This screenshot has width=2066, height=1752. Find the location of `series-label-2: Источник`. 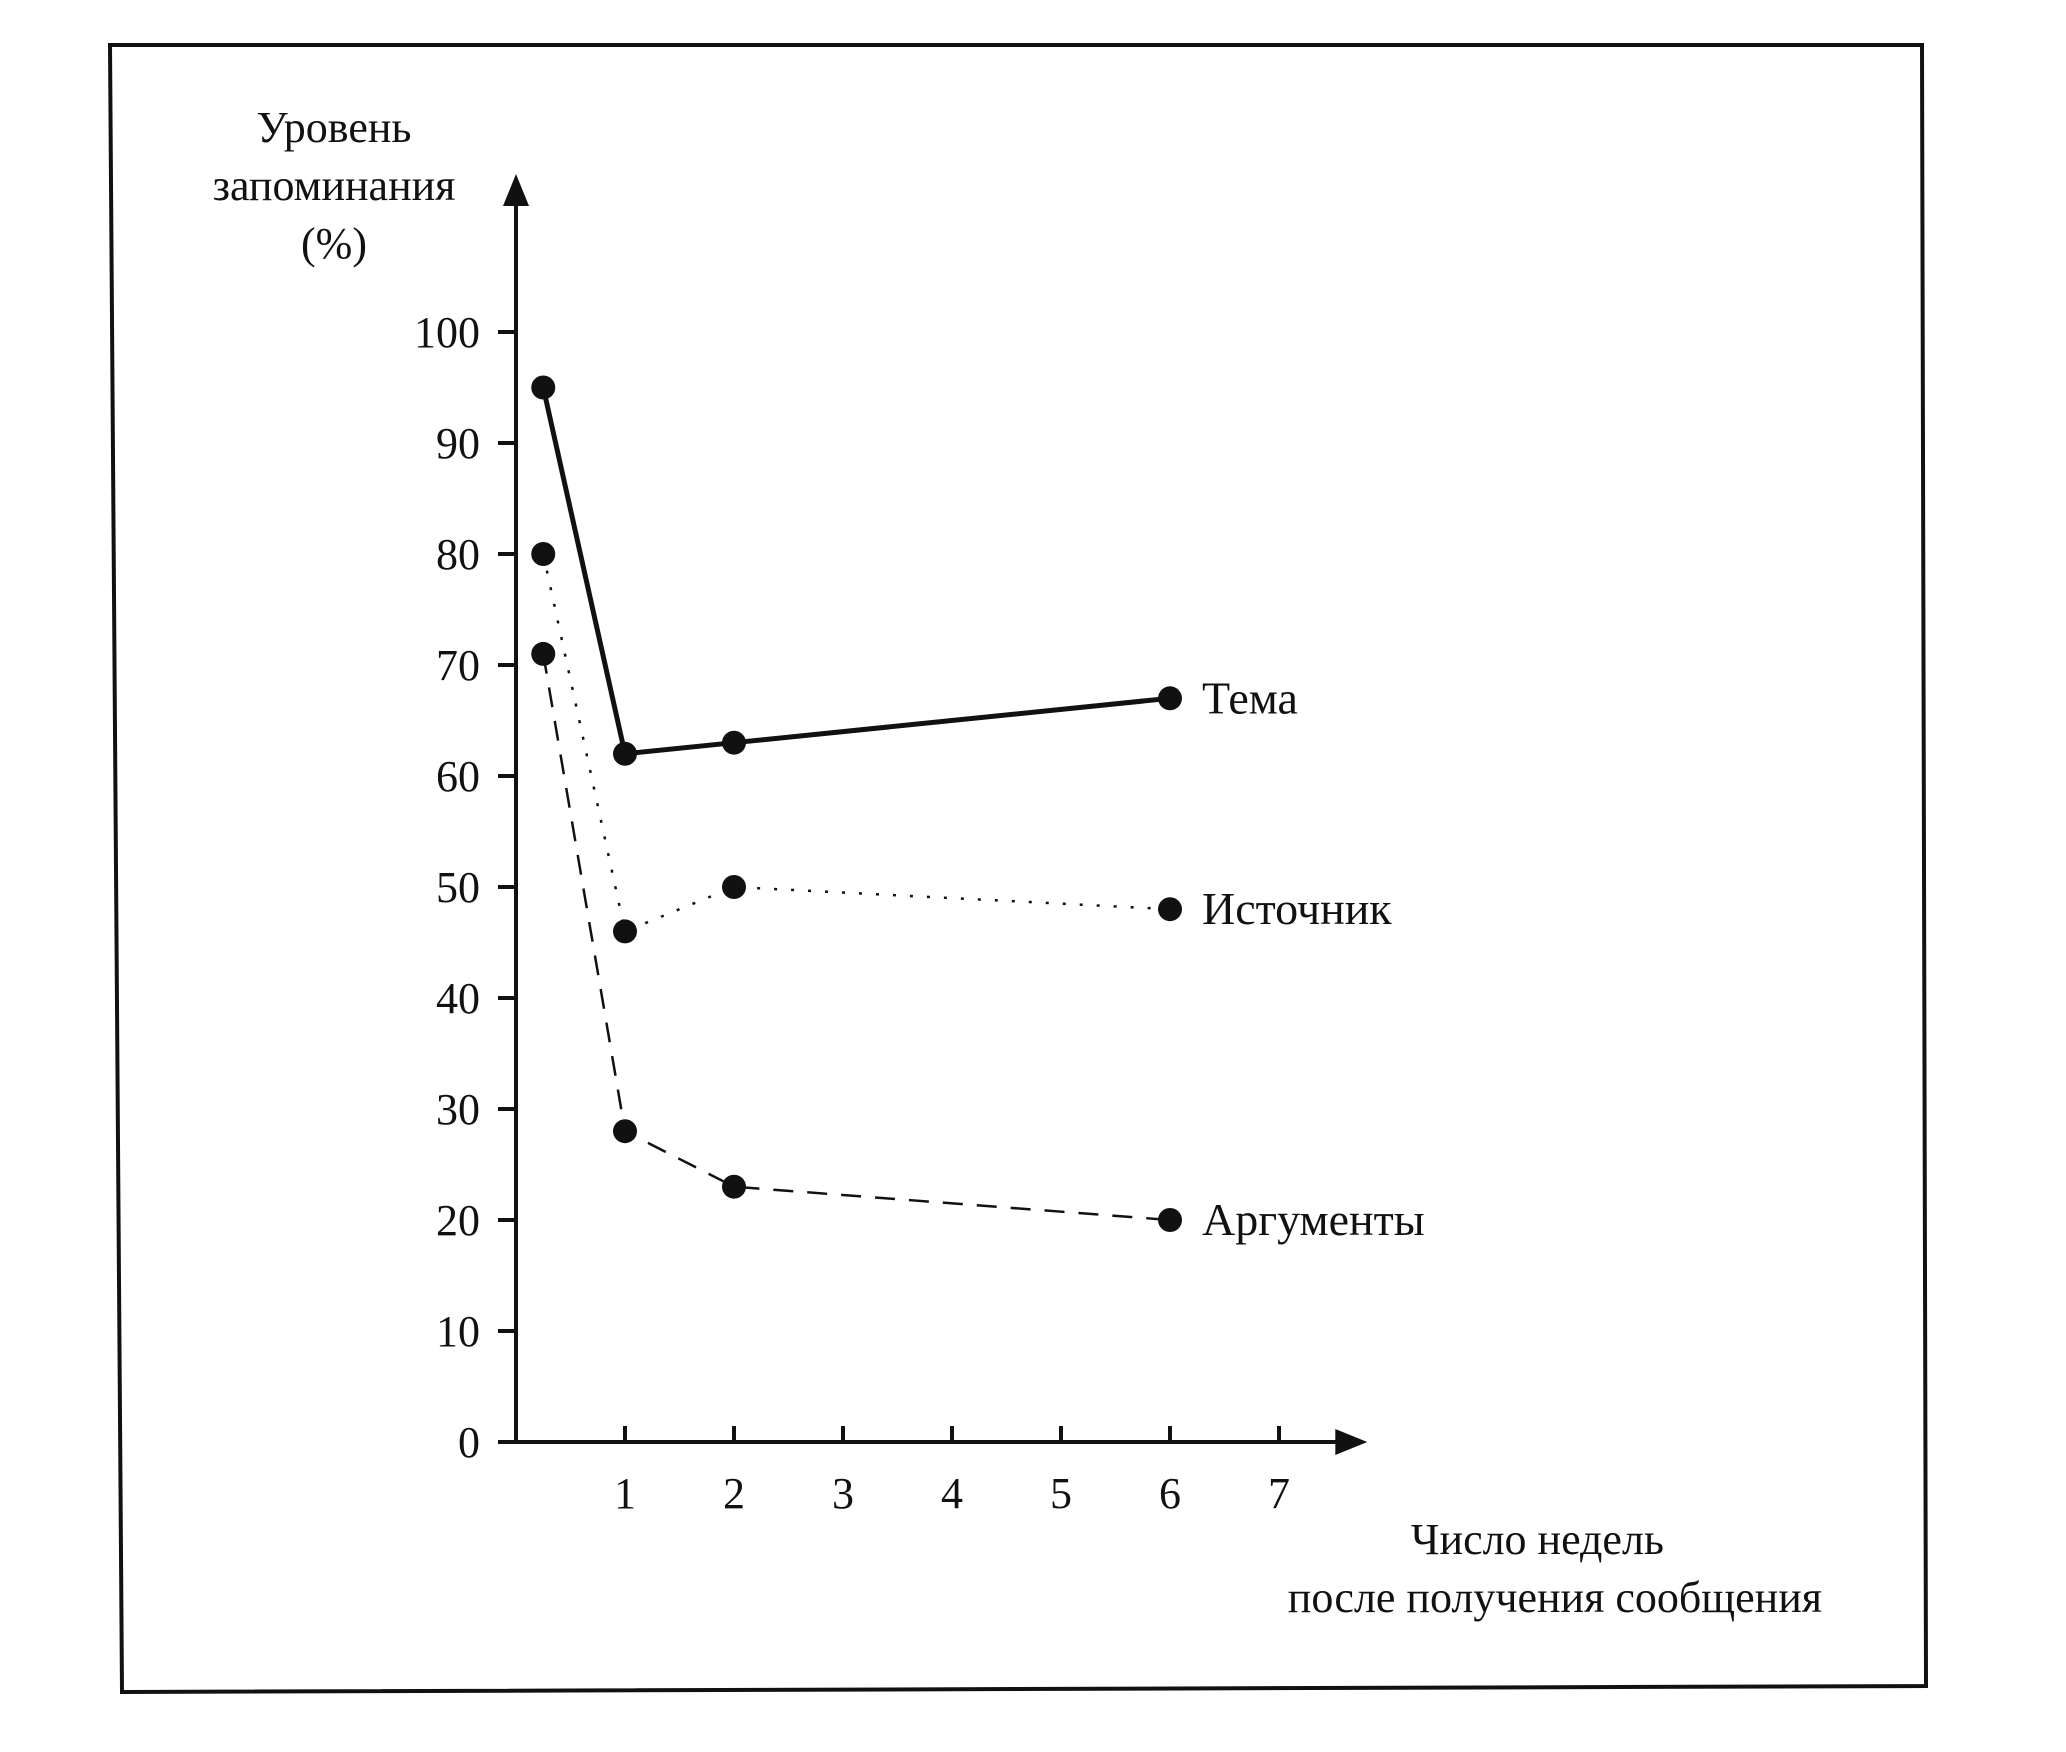

series-label-2: Источник is located at coordinates (1297, 908).